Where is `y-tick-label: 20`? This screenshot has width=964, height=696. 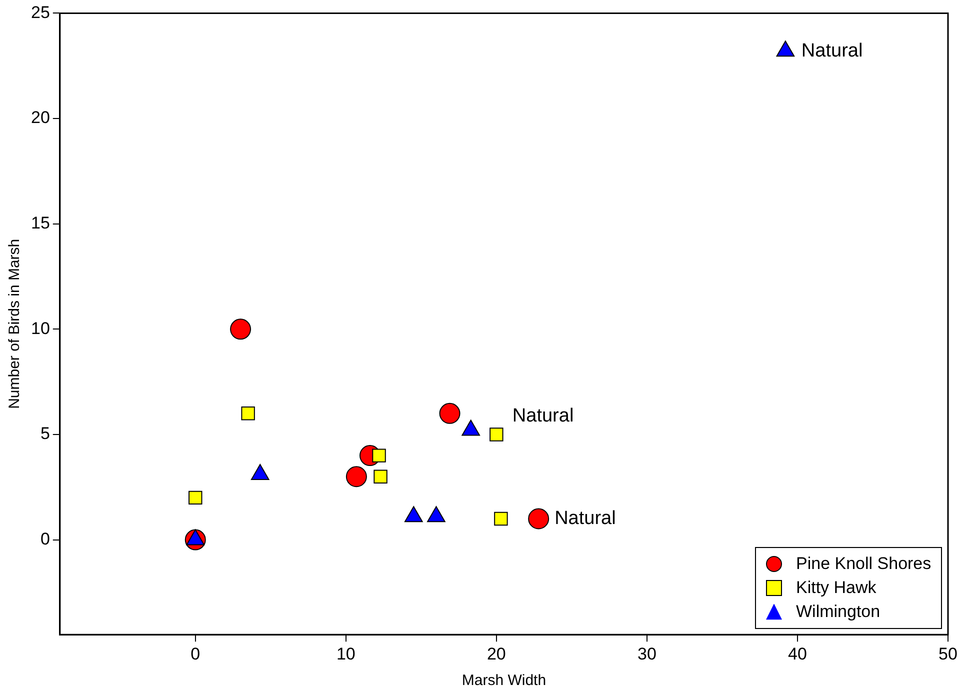
y-tick-label: 20 is located at coordinates (40, 118).